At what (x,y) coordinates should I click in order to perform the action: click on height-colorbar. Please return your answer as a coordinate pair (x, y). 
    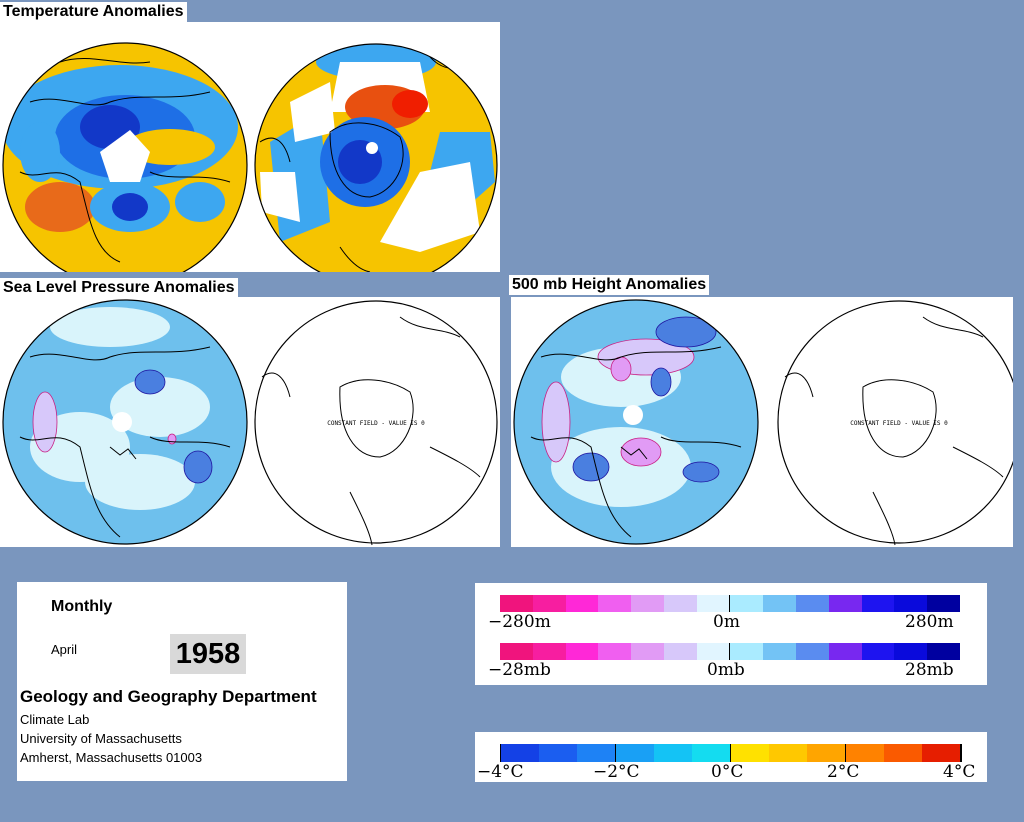
    Looking at the image, I should click on (730, 603).